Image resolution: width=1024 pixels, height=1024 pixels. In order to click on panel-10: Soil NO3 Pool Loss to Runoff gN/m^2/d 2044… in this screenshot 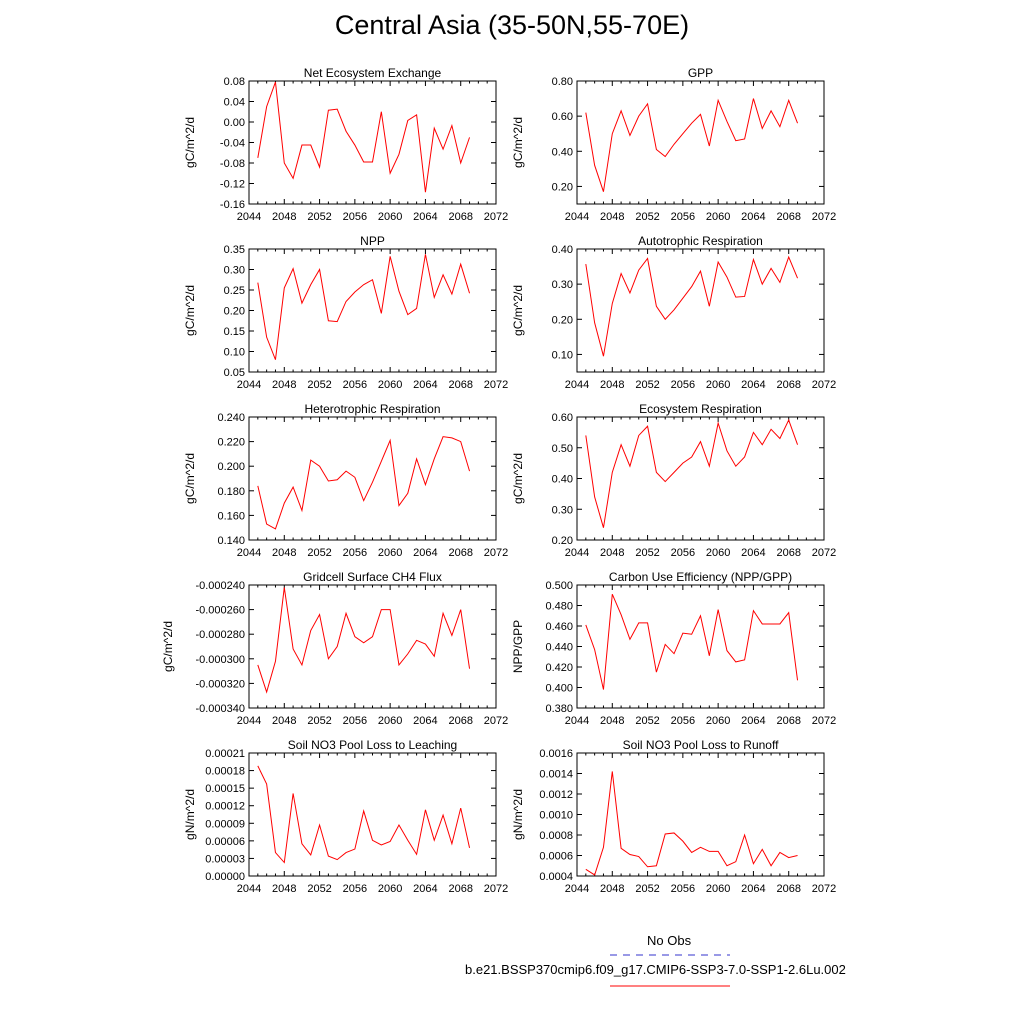, I will do `click(673, 816)`.